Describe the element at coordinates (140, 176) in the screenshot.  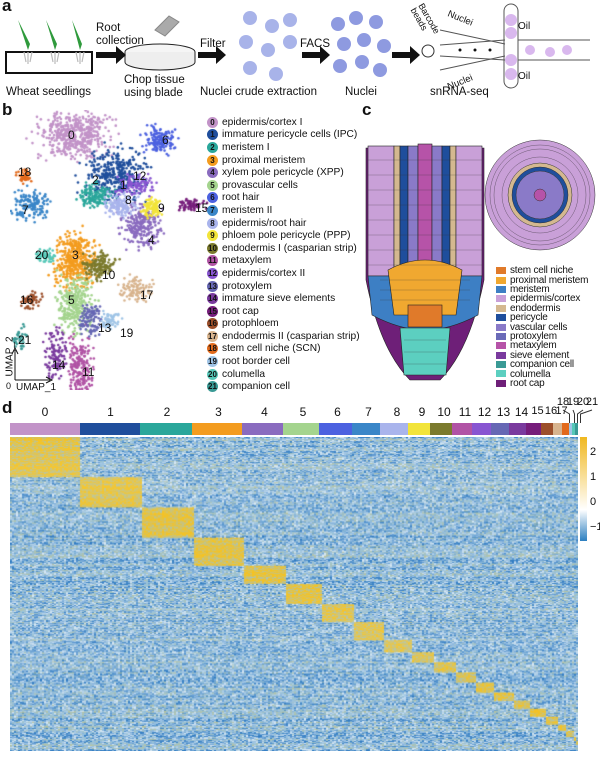
I see `umap-cluster-label: 12` at that location.